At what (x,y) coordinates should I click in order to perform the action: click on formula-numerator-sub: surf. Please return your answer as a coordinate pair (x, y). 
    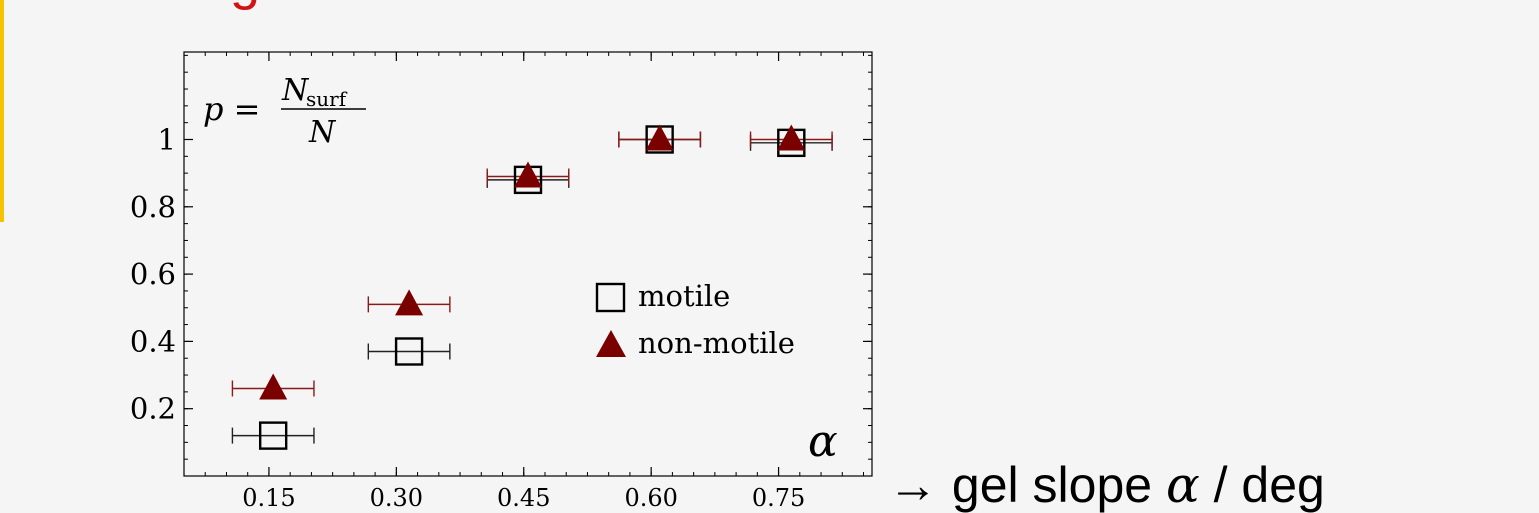
    Looking at the image, I should click on (327, 99).